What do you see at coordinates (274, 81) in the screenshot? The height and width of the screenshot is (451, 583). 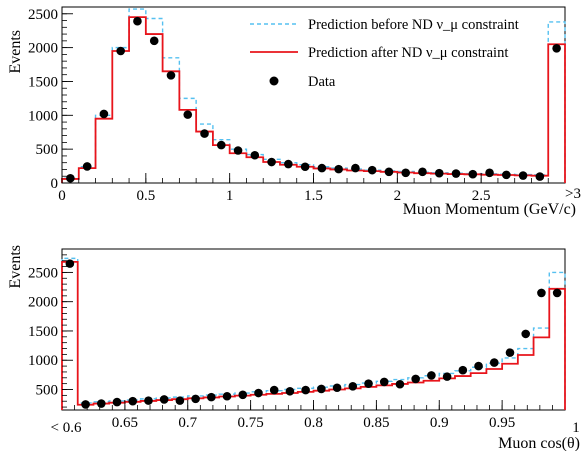 I see `legend-marker-data` at bounding box center [274, 81].